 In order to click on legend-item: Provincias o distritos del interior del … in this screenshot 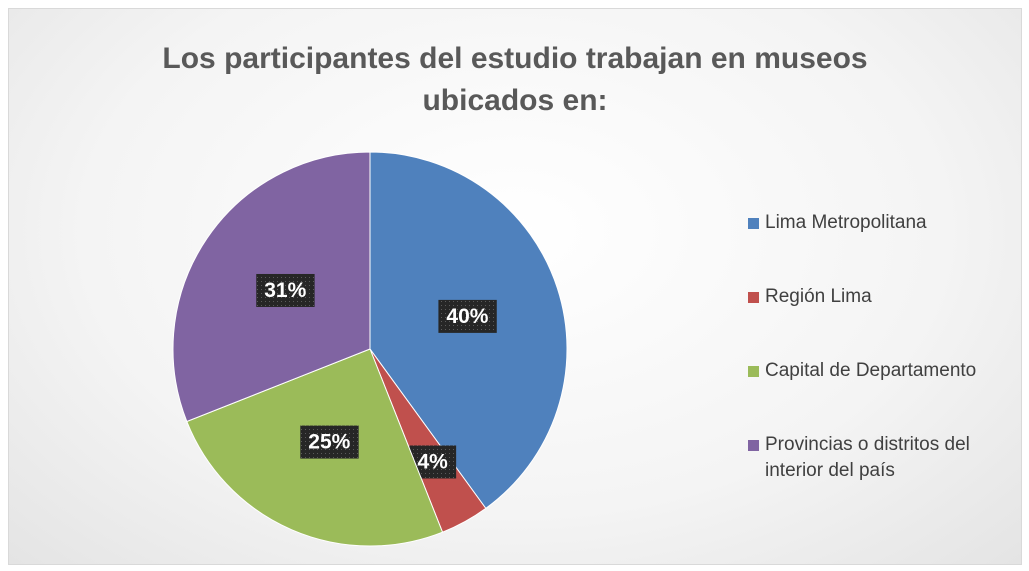, I will do `click(883, 469)`.